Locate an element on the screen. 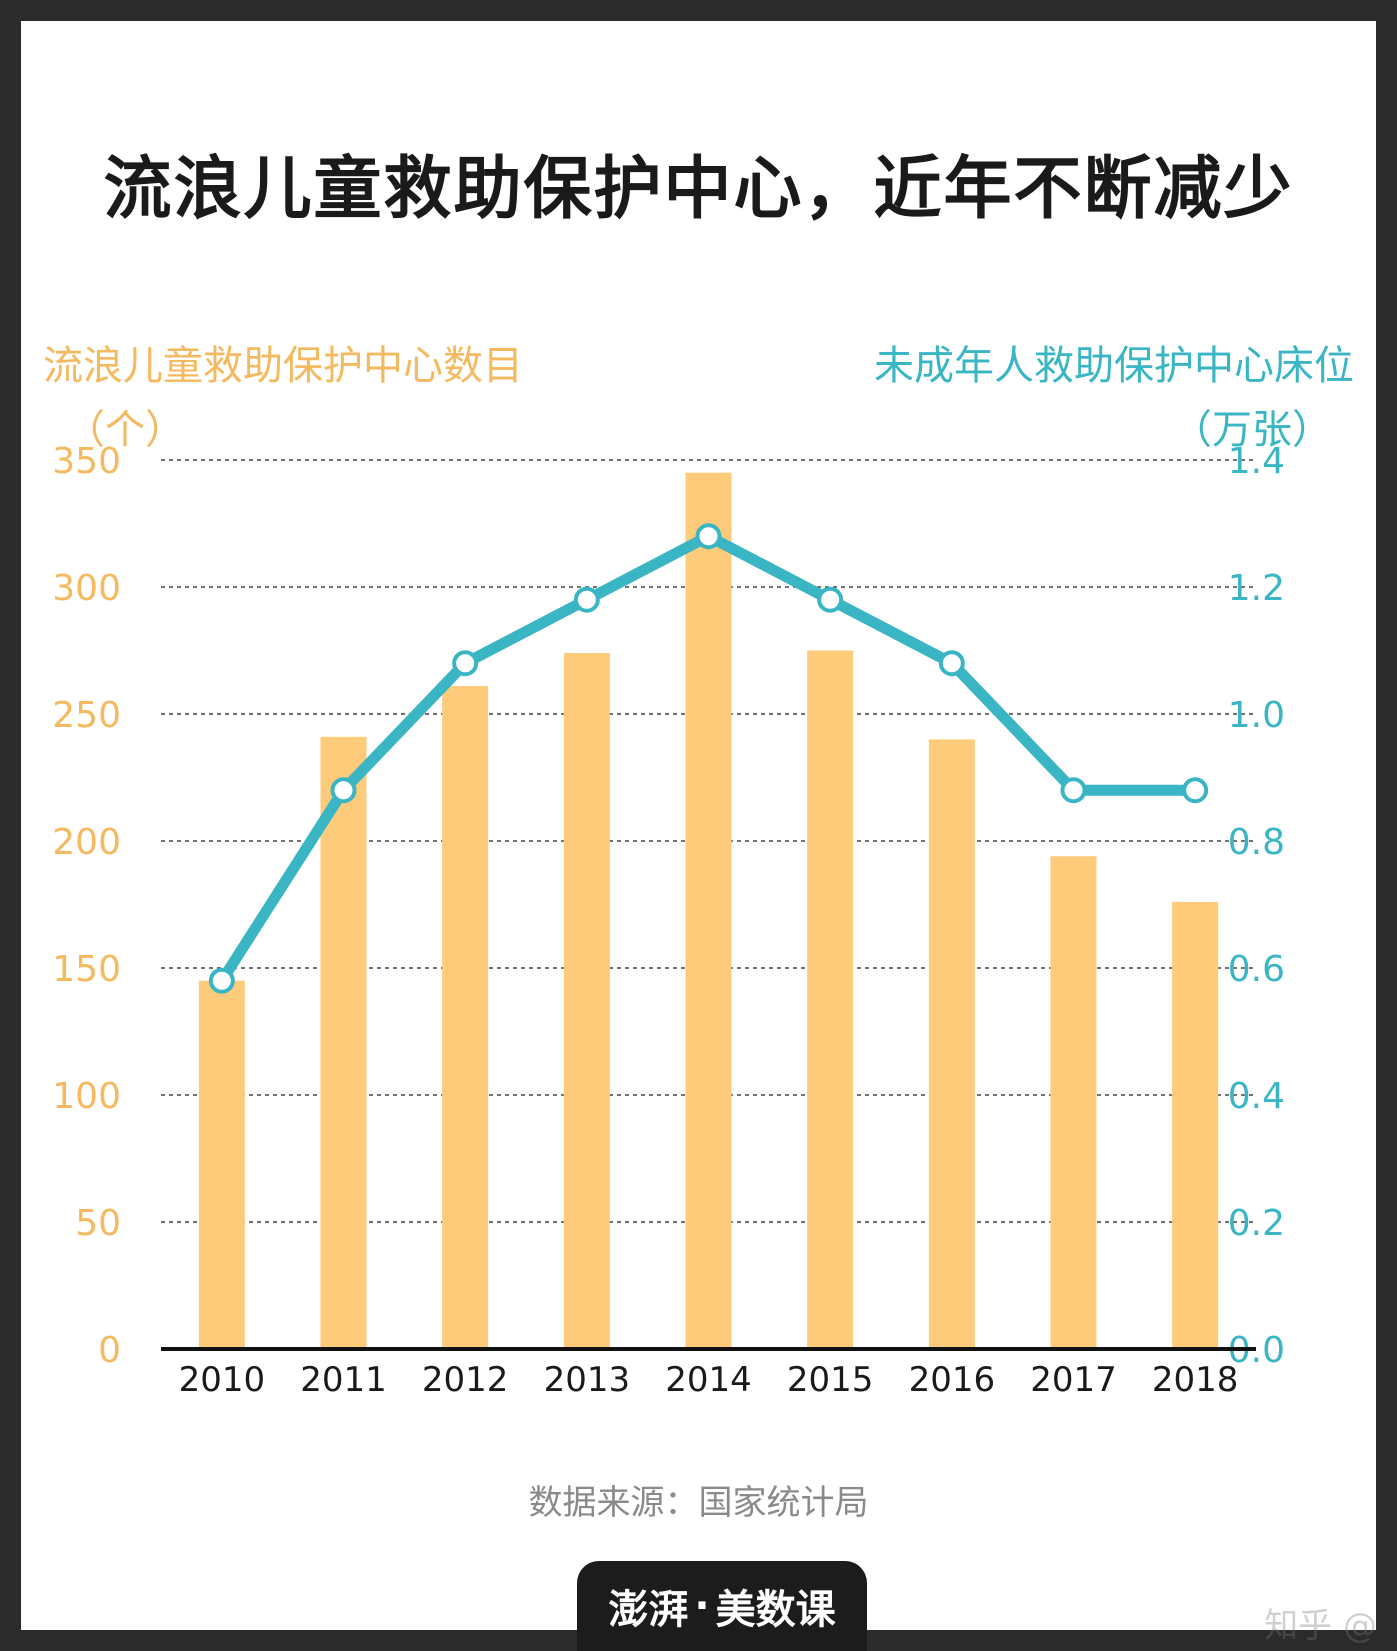 This screenshot has height=1651, width=1397. x-tick-label: 2018 is located at coordinates (1195, 1380).